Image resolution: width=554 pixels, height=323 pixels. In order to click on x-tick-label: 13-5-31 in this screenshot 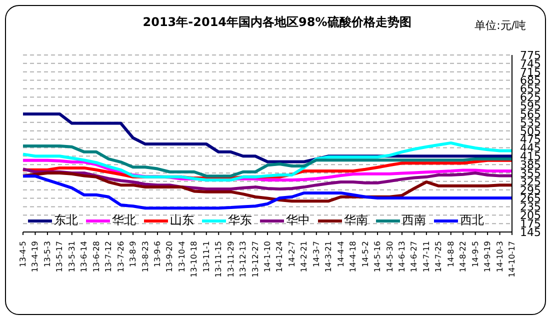, I will do `click(71, 256)`.